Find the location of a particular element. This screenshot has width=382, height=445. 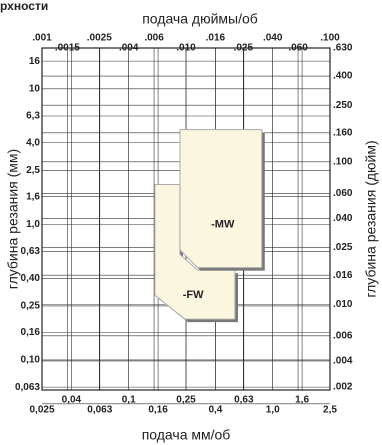

x2-tick-label: .0025 is located at coordinates (99, 38).